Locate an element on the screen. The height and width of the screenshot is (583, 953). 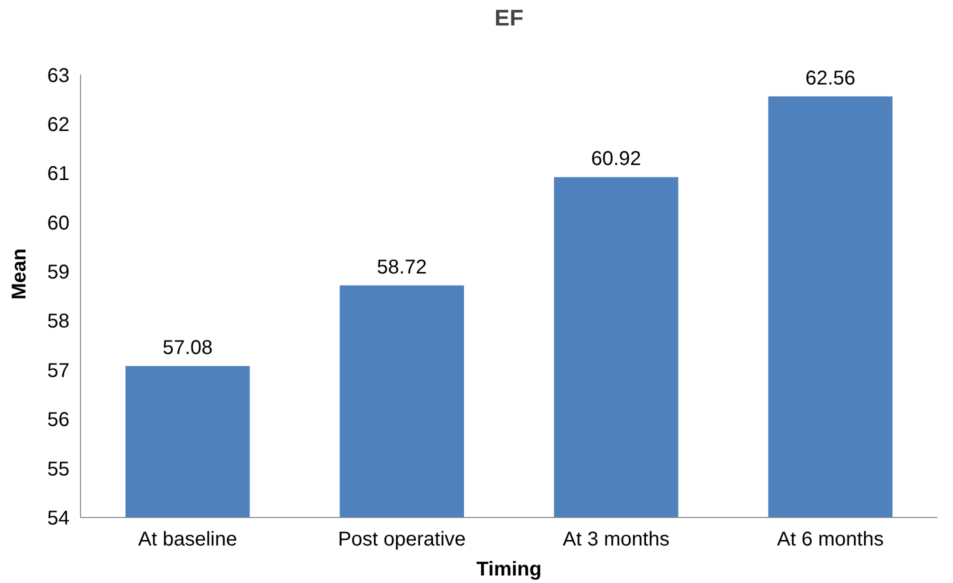
y-tick-label: 58 is located at coordinates (58, 321).